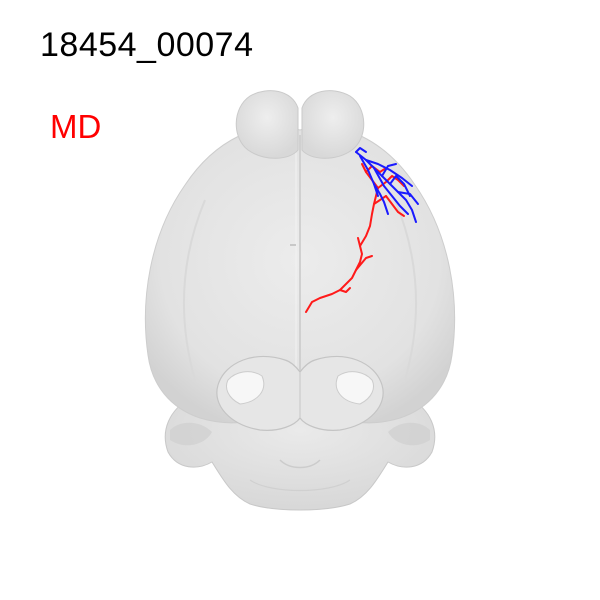  Describe the element at coordinates (147, 45) in the screenshot. I see `neuron-id-title: 18454_00074` at that location.